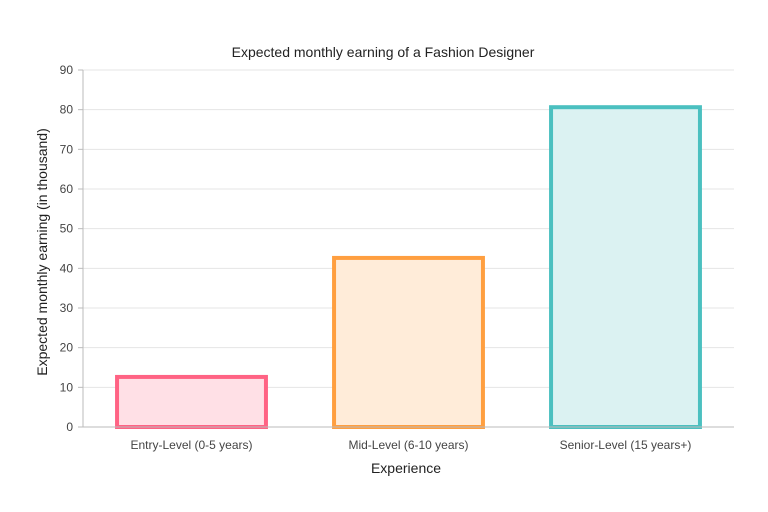 This screenshot has width=768, height=512. I want to click on y-tick-label: 0, so click(69, 427).